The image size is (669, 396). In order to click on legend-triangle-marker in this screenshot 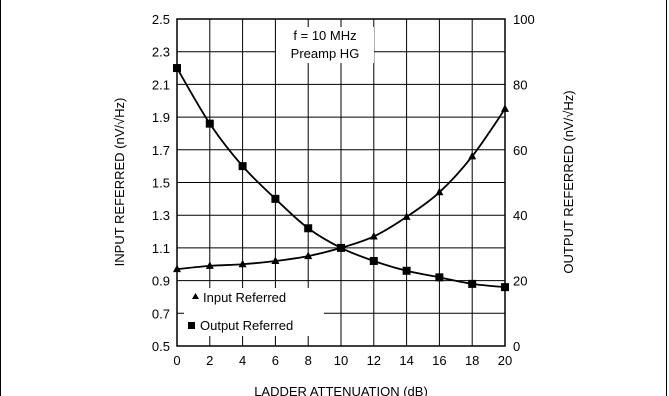, I will do `click(195, 296)`.